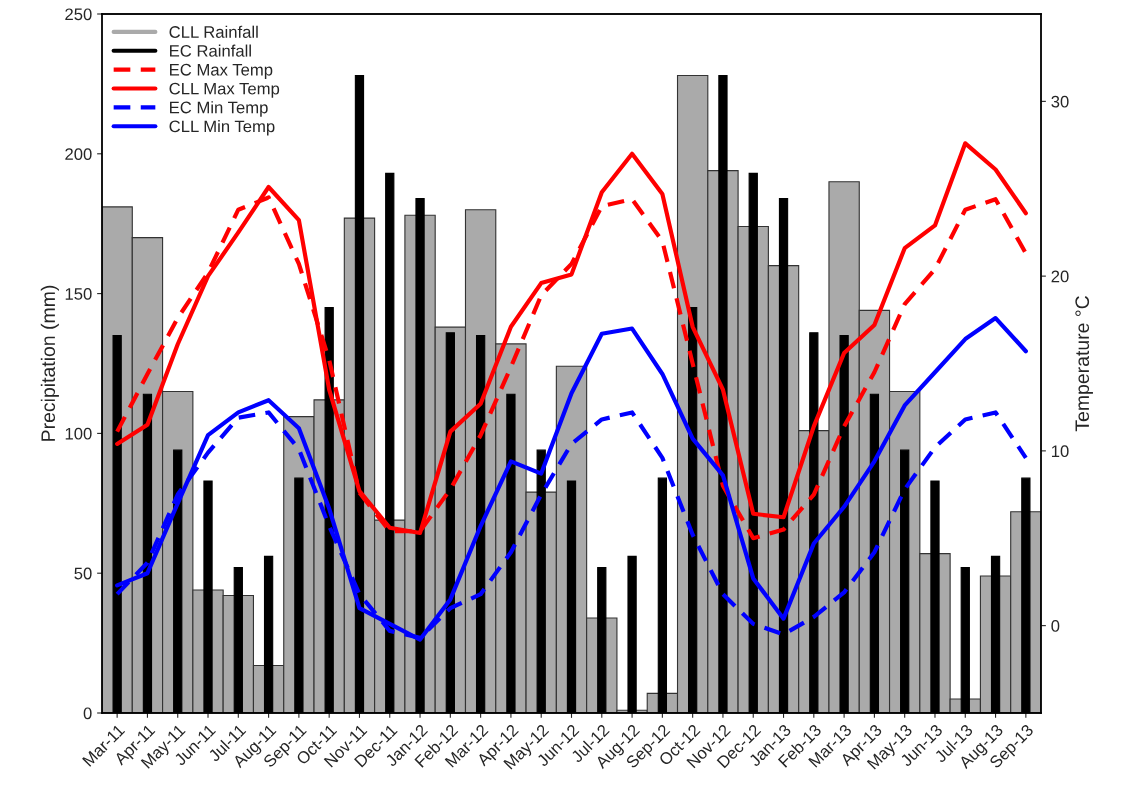 This screenshot has width=1125, height=785. Describe the element at coordinates (1060, 451) in the screenshot. I see `y2-tick-label: 10` at that location.